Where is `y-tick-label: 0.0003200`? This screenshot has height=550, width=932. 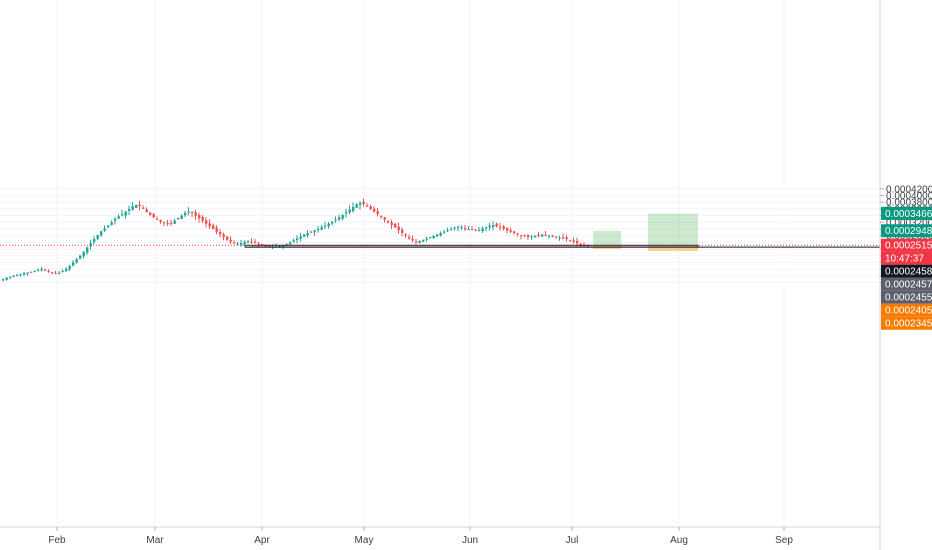
y-tick-label: 0.0003200 is located at coordinates (909, 223).